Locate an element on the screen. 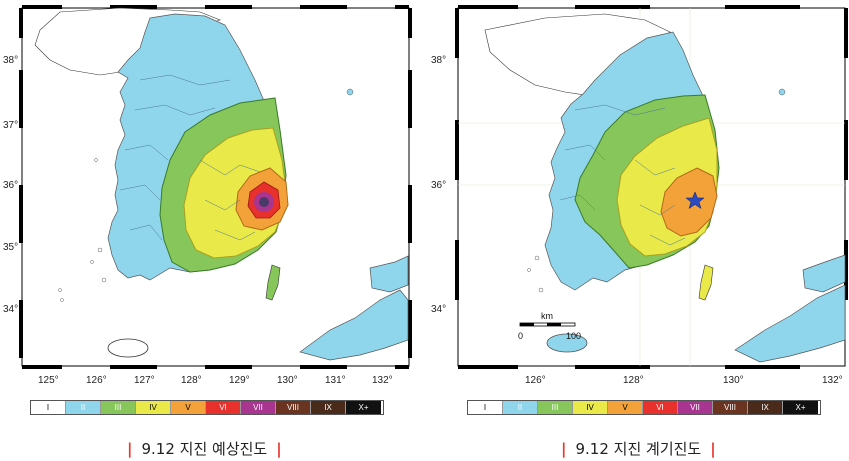  lat-label-37: 37° is located at coordinates (10, 125).